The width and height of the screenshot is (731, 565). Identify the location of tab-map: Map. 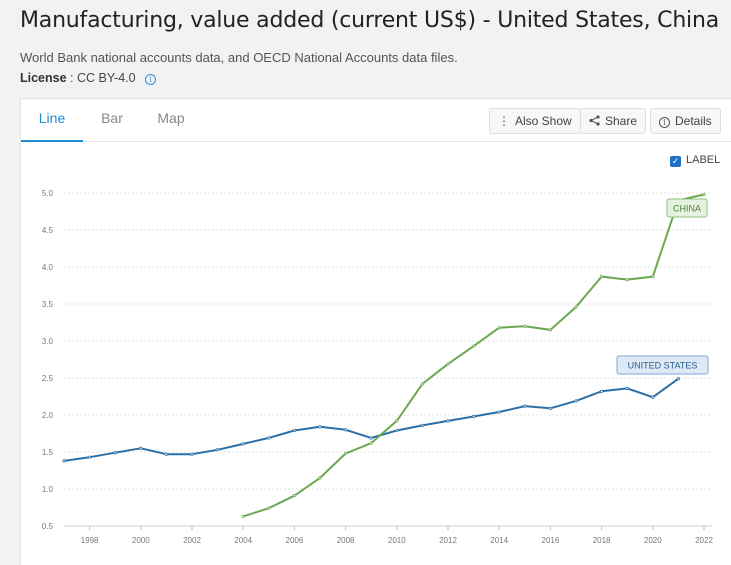
(171, 118).